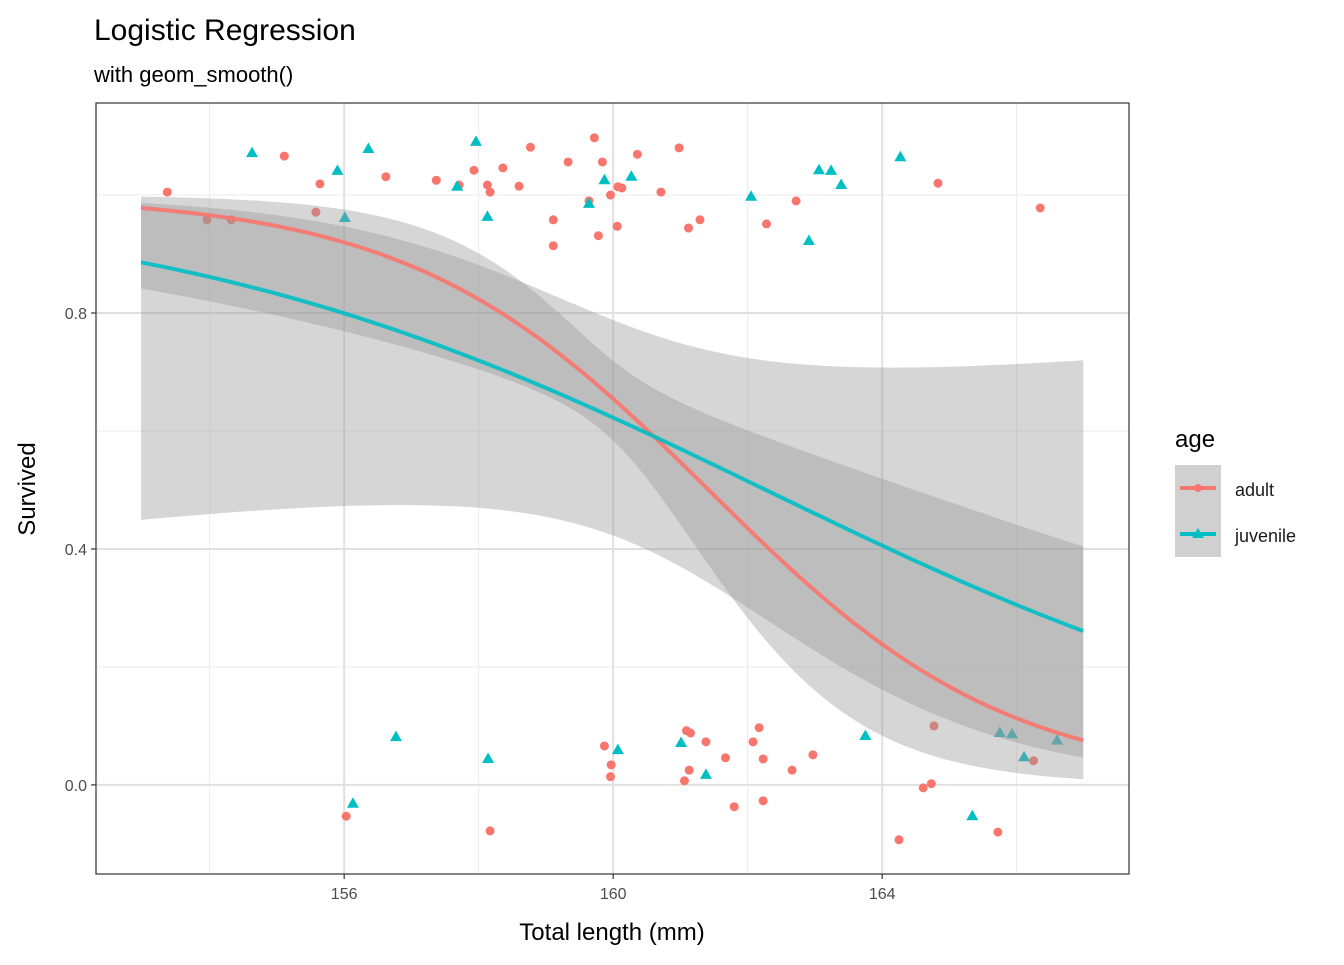 This screenshot has height=965, width=1344. What do you see at coordinates (344, 894) in the screenshot?
I see `x-tick-label: 156` at bounding box center [344, 894].